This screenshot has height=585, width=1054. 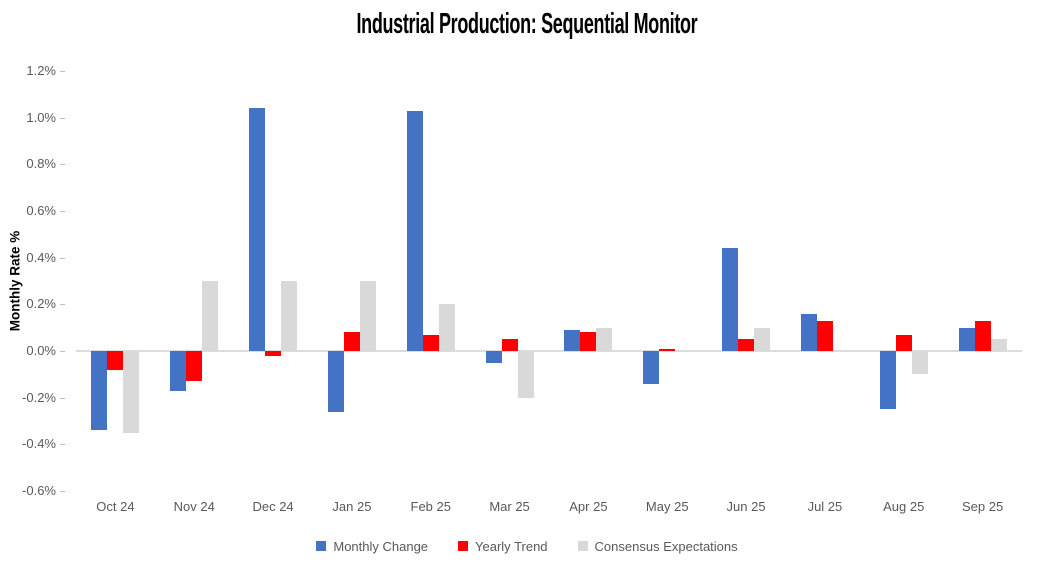 I want to click on x-tick-label: Feb 25, so click(x=430, y=506).